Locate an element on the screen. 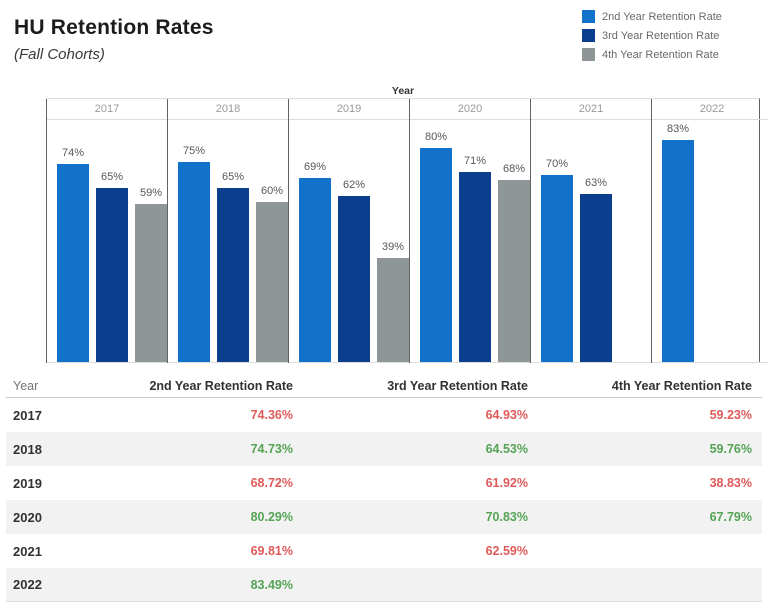  bar-value-label: 59% is located at coordinates (151, 193).